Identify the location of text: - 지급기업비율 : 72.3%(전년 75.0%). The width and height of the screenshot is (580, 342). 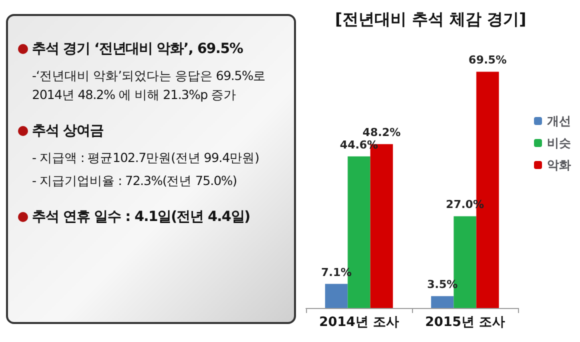
(135, 181).